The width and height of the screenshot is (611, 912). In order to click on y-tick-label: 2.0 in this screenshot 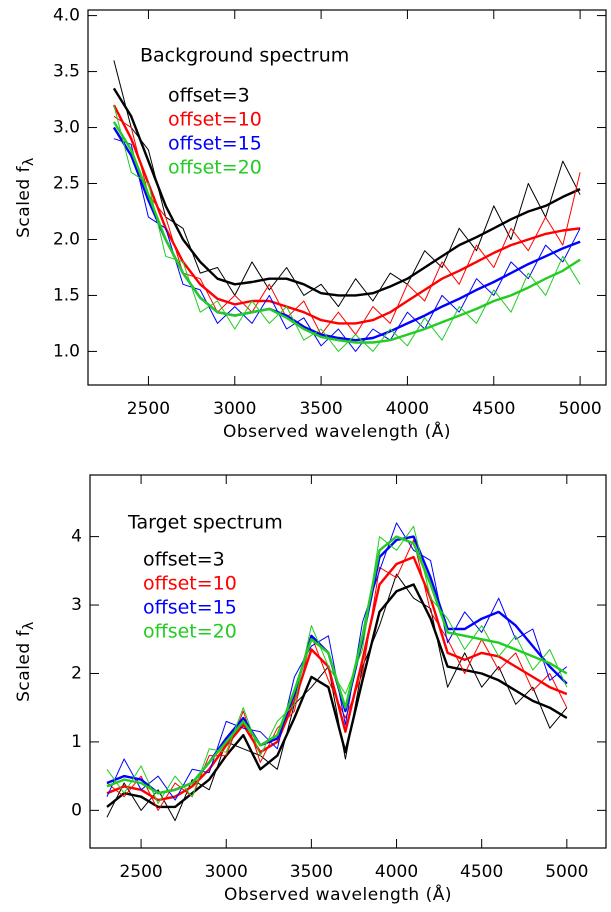, I will do `click(66, 239)`.